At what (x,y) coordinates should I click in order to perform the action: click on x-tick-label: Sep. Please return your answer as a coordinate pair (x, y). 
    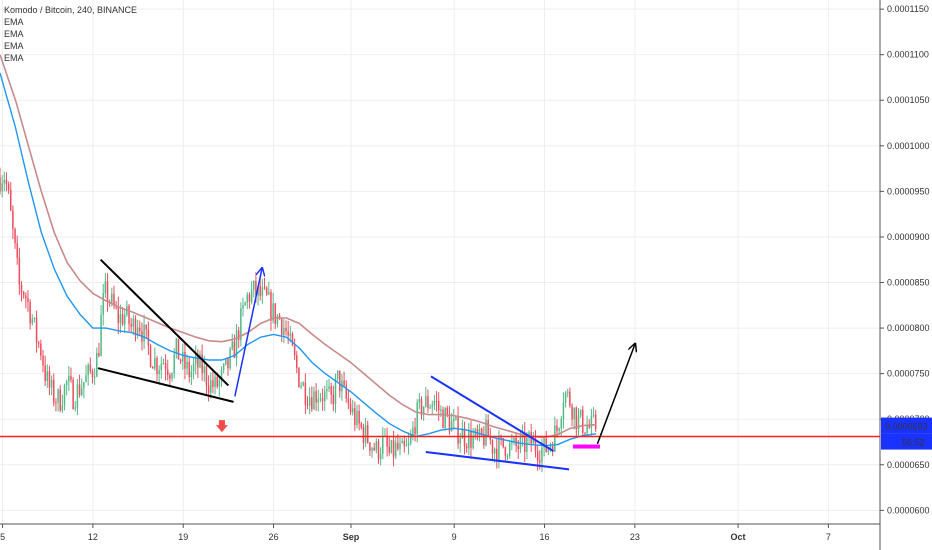
    Looking at the image, I should click on (351, 537).